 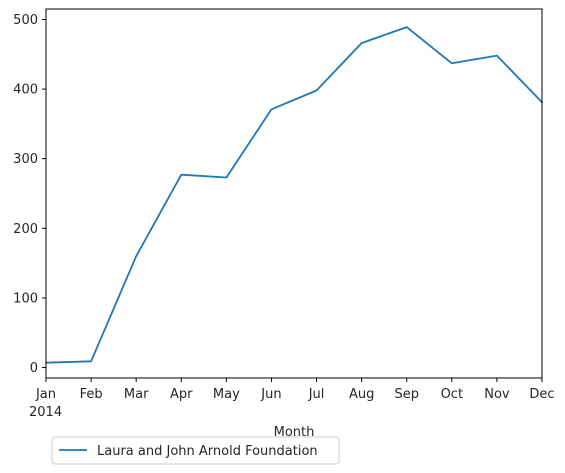 I want to click on y-tick-label: 200, so click(x=25, y=229).